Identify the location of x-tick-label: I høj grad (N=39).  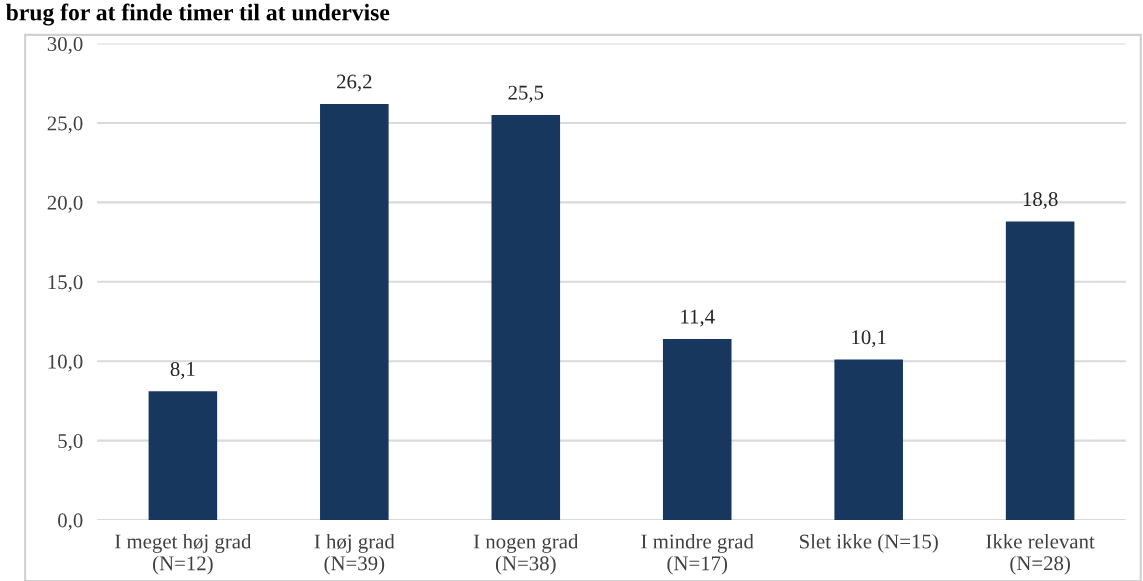
(354, 554).